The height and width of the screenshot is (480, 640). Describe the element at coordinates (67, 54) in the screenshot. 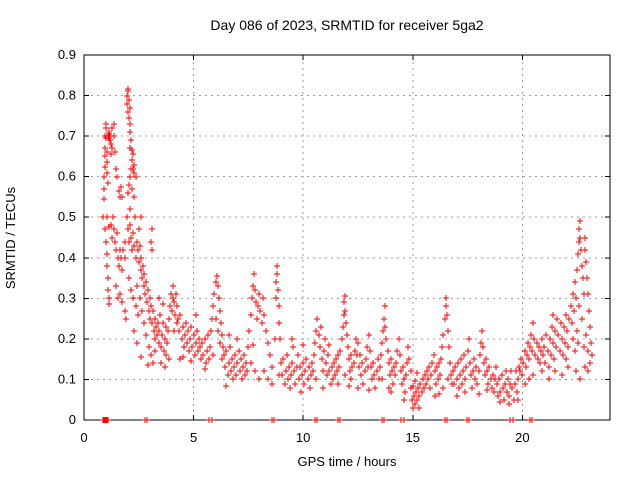

I see `y-tick-label: 0.9` at that location.